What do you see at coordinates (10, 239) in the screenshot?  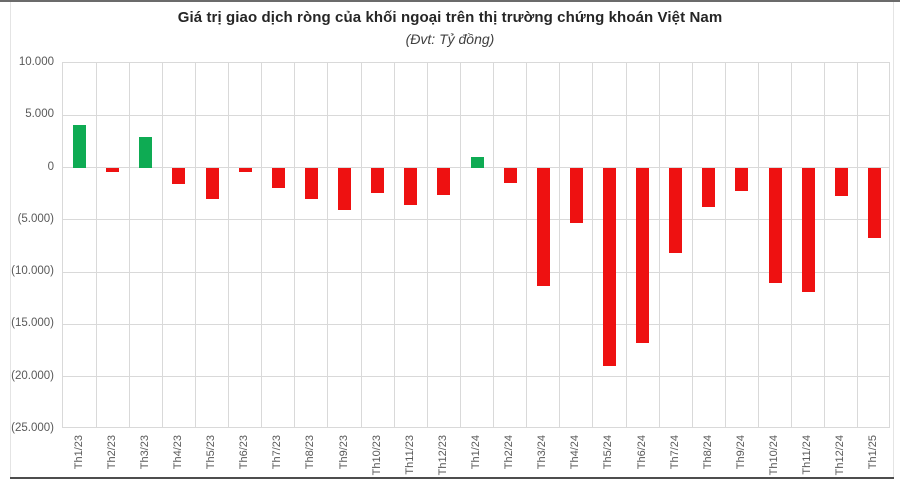 I see `frame-left-border` at bounding box center [10, 239].